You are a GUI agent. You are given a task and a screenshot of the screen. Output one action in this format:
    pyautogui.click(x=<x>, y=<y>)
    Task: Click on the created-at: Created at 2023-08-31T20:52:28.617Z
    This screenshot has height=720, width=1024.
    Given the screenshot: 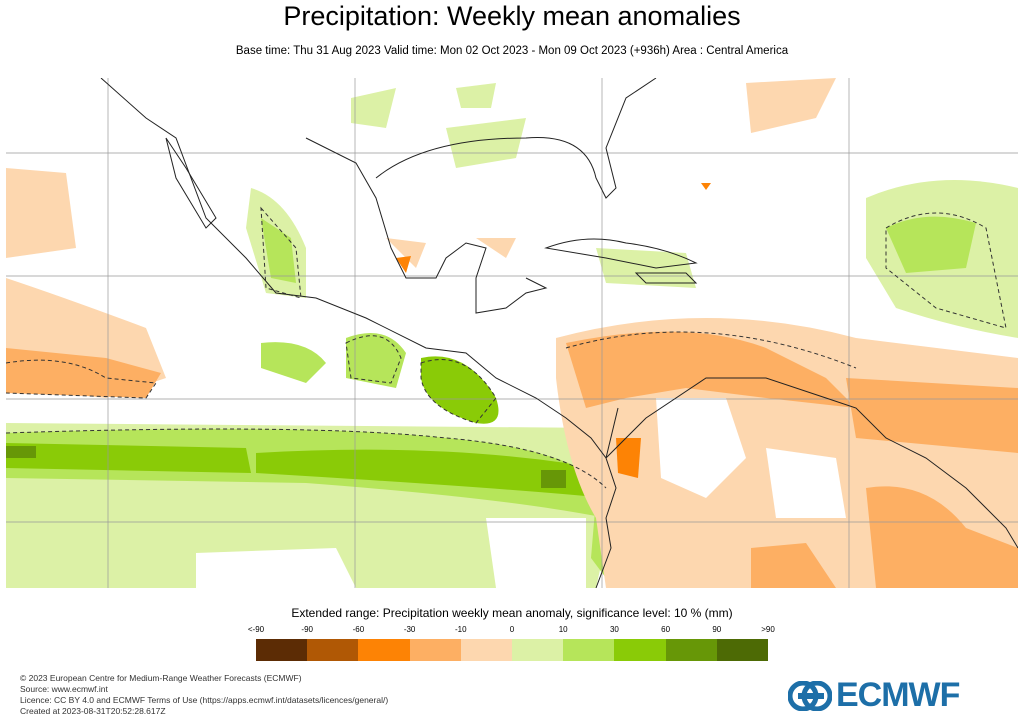 What is the action you would take?
    pyautogui.click(x=93, y=711)
    